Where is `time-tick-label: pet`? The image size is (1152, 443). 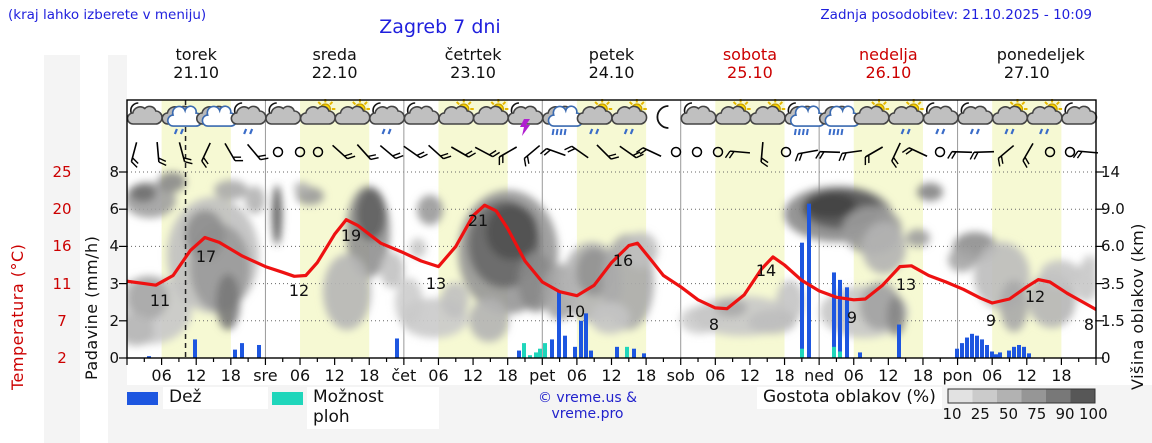
time-tick-label: pet is located at coordinates (542, 375).